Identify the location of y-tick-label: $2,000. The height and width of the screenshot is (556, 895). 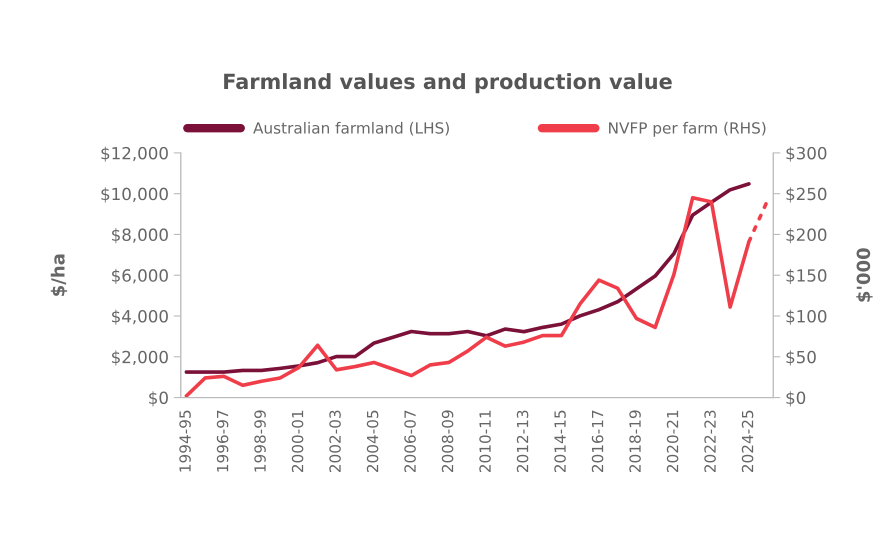
(140, 358).